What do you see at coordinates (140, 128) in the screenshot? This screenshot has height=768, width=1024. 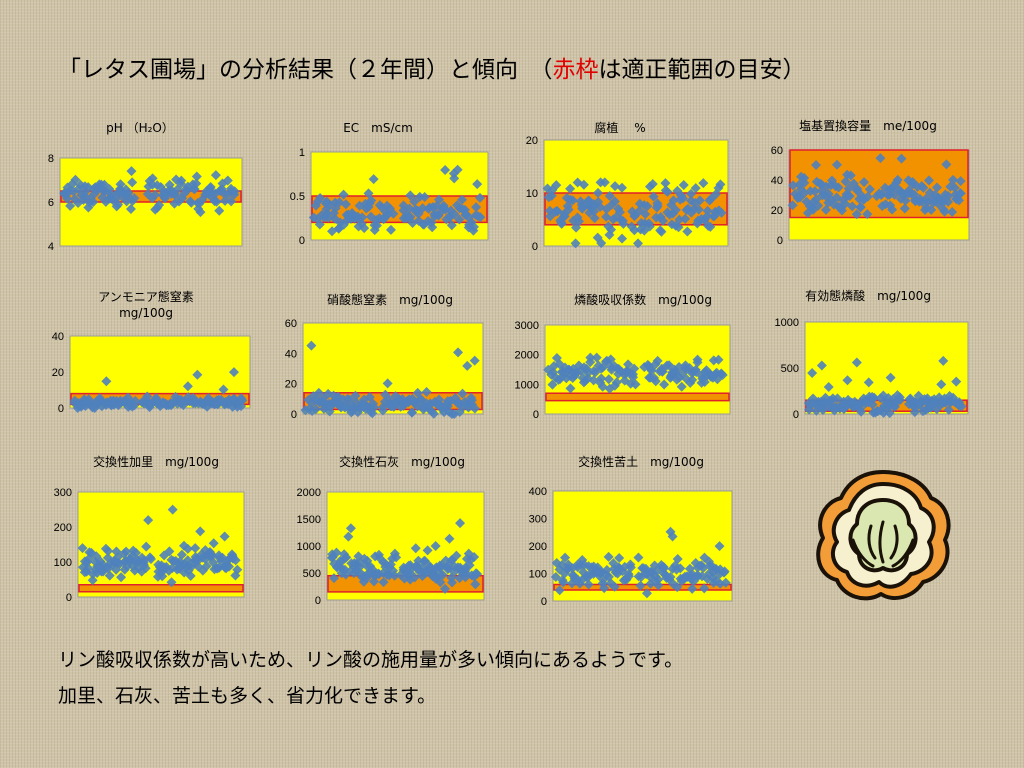 I see `chart-title-ph: pH （H₂O）` at bounding box center [140, 128].